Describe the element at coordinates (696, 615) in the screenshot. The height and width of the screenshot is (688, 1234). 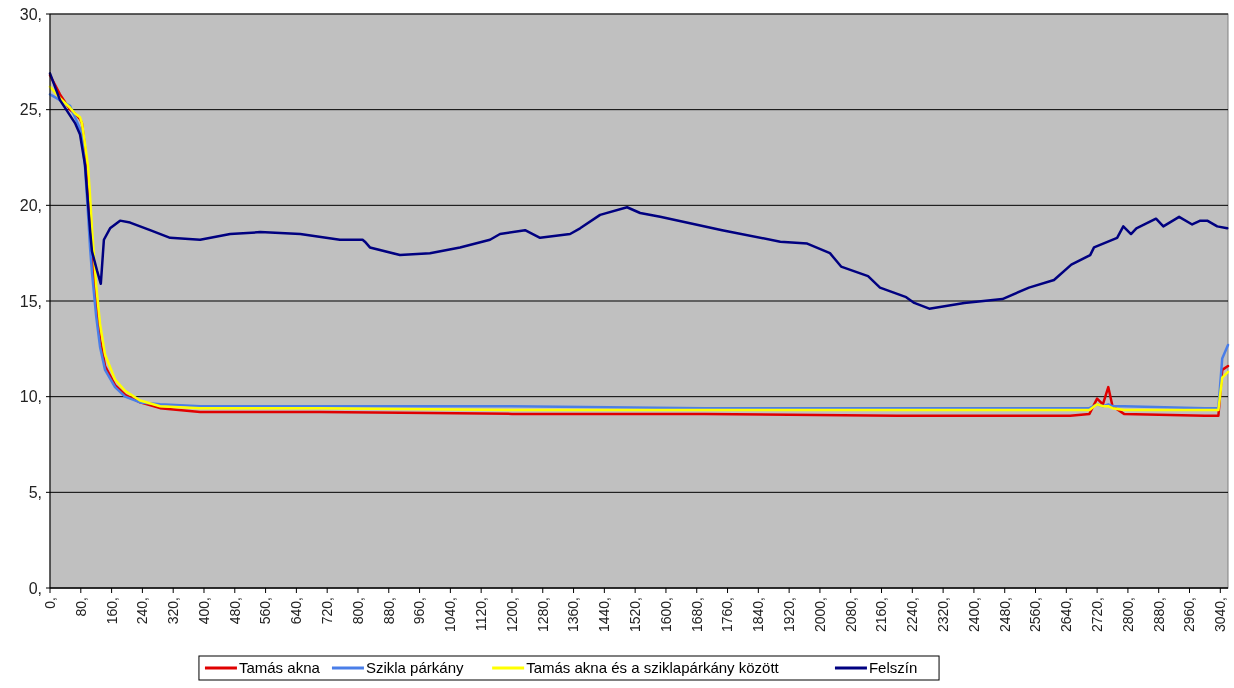
I see `x-tick-label: 1680,` at that location.